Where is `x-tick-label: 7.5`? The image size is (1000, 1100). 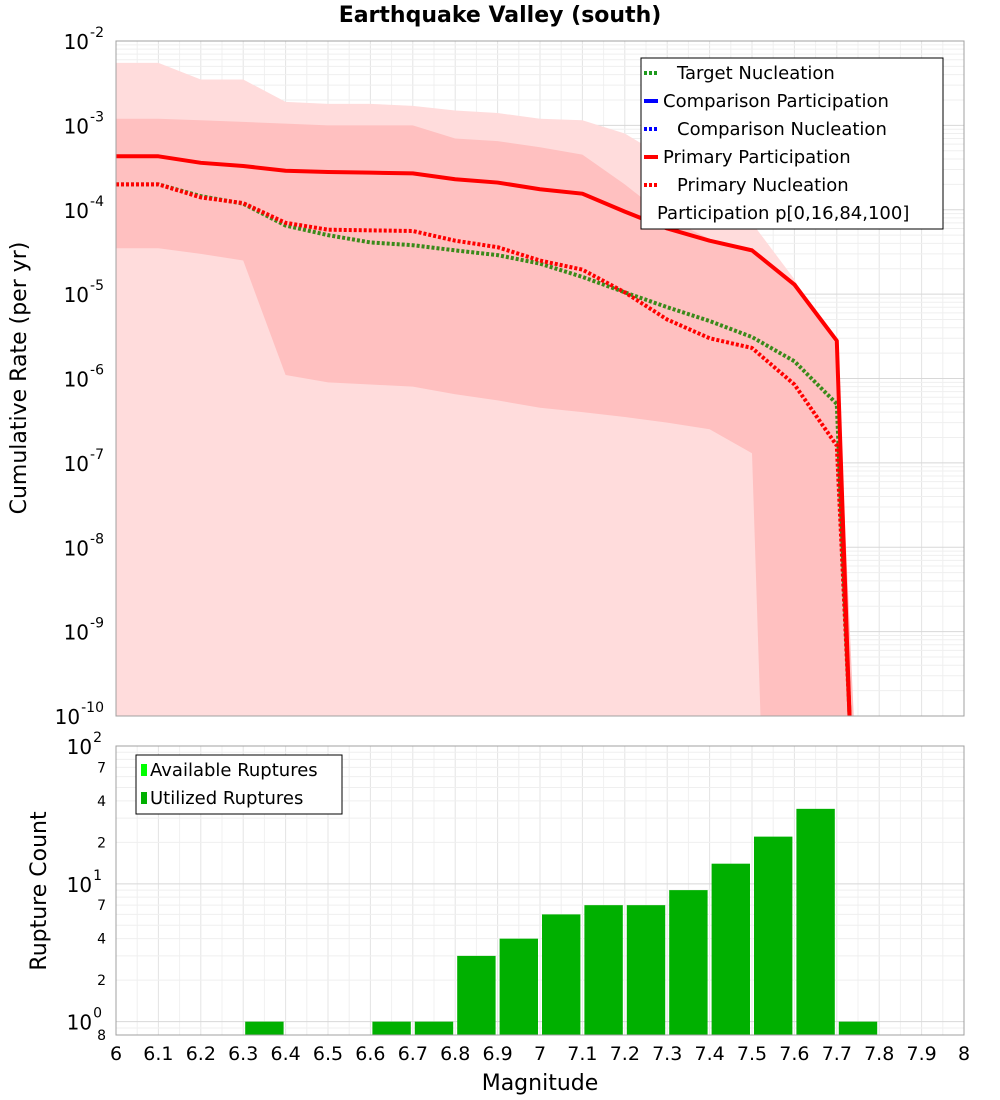
x-tick-label: 7.5 is located at coordinates (752, 1054).